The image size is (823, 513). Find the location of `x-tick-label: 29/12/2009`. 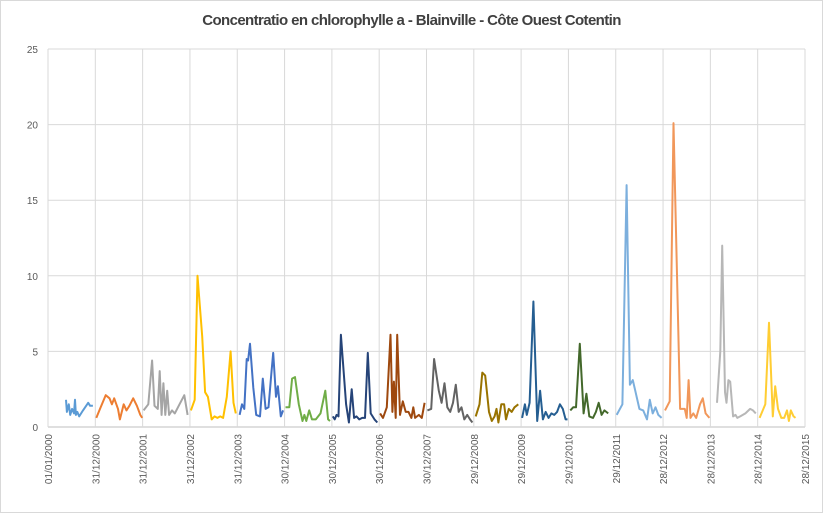

x-tick-label: 29/12/2009 is located at coordinates (522, 459).